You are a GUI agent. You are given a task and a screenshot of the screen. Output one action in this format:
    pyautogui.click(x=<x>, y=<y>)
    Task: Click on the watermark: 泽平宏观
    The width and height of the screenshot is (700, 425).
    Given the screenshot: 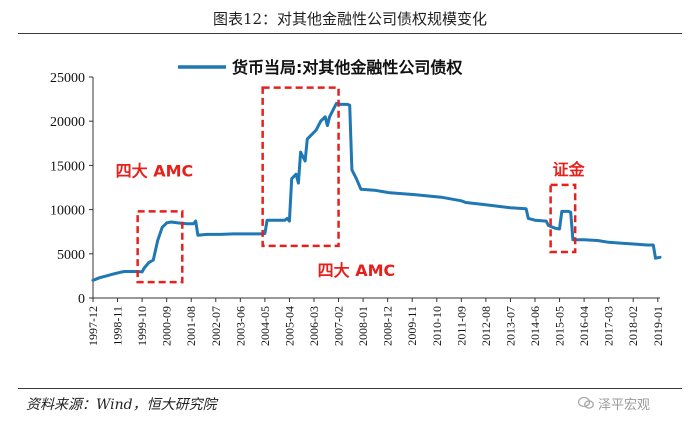 What is the action you would take?
    pyautogui.click(x=614, y=403)
    